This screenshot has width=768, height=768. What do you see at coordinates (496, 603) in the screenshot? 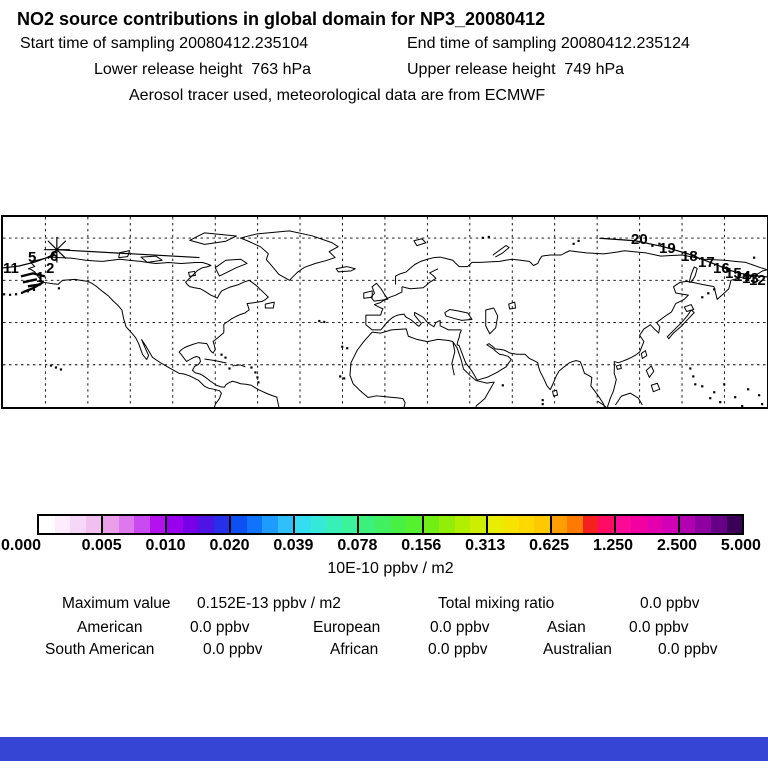
I see `total-mixing-ratio-label: Total mixing ratio` at bounding box center [496, 603].